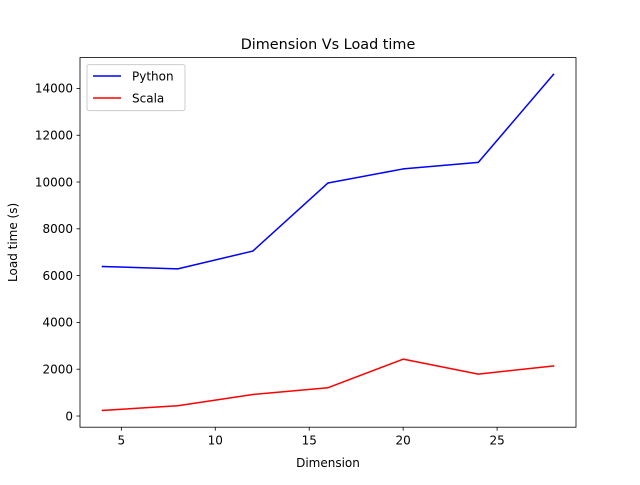 Image resolution: width=640 pixels, height=485 pixels. Describe the element at coordinates (328, 463) in the screenshot. I see `x-axis-label: Dimension` at that location.